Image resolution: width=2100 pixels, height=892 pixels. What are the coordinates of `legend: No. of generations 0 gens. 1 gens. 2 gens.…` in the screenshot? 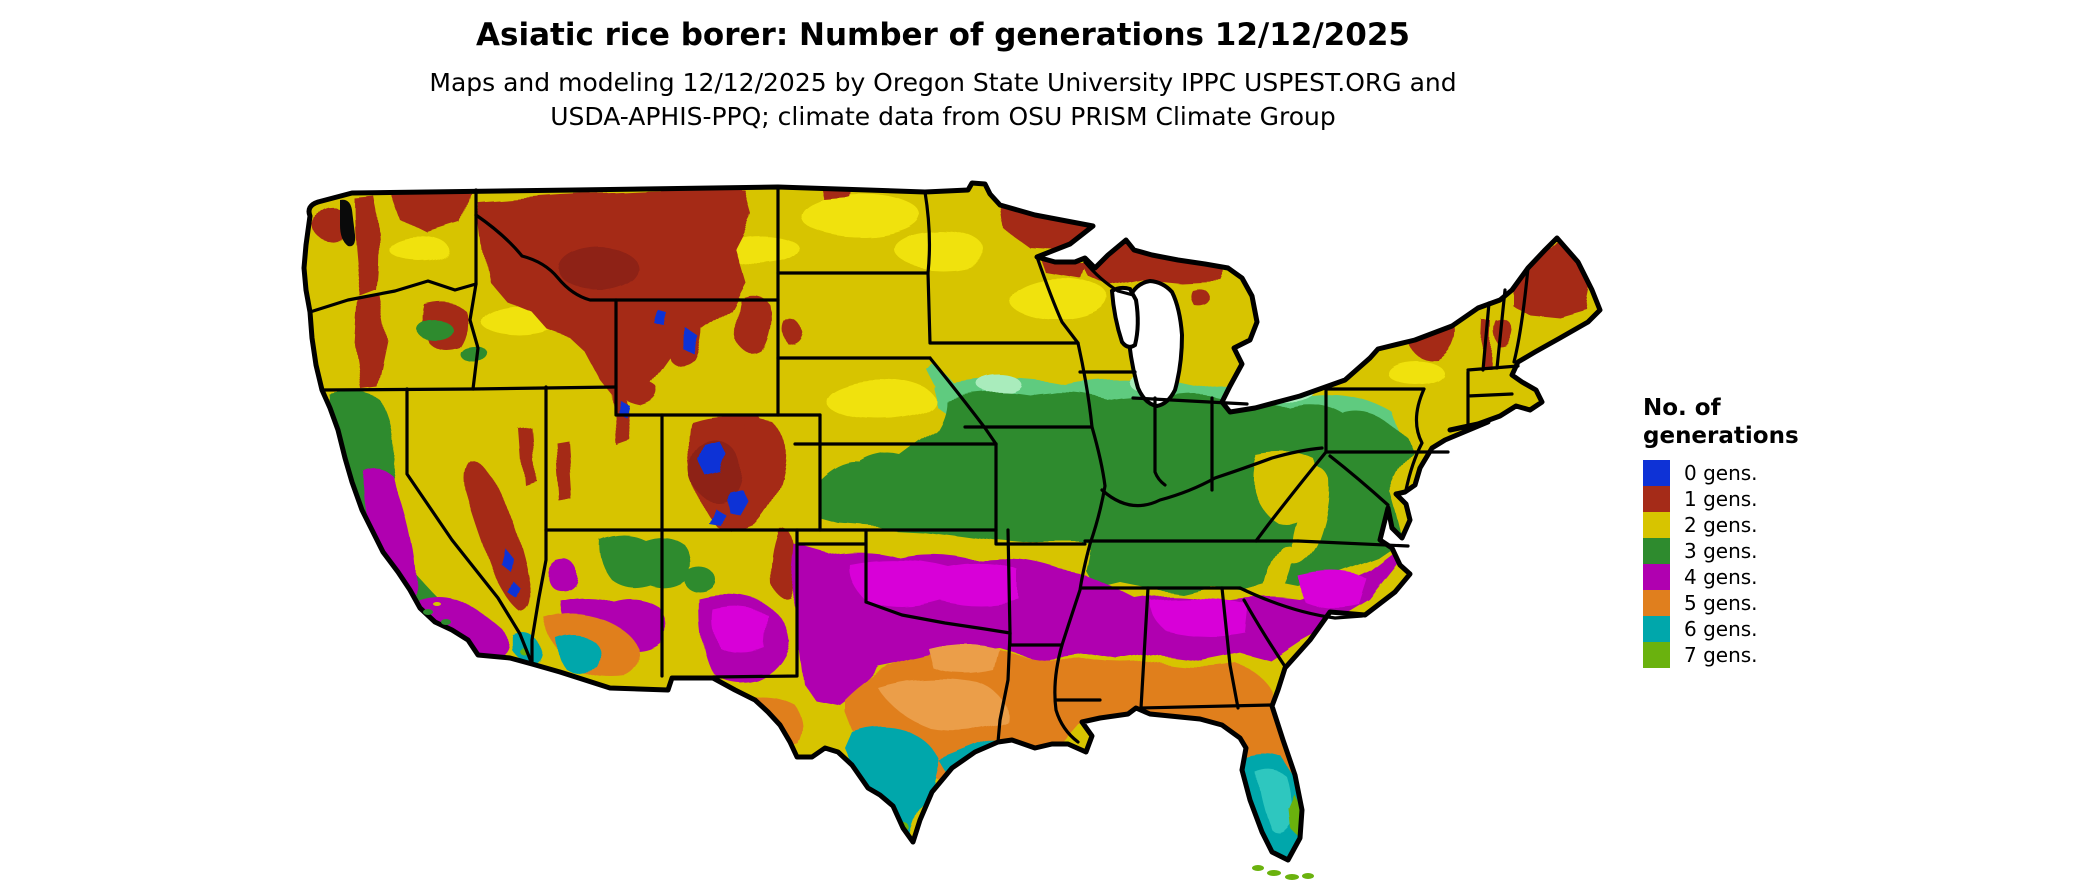 It's located at (1758, 531).